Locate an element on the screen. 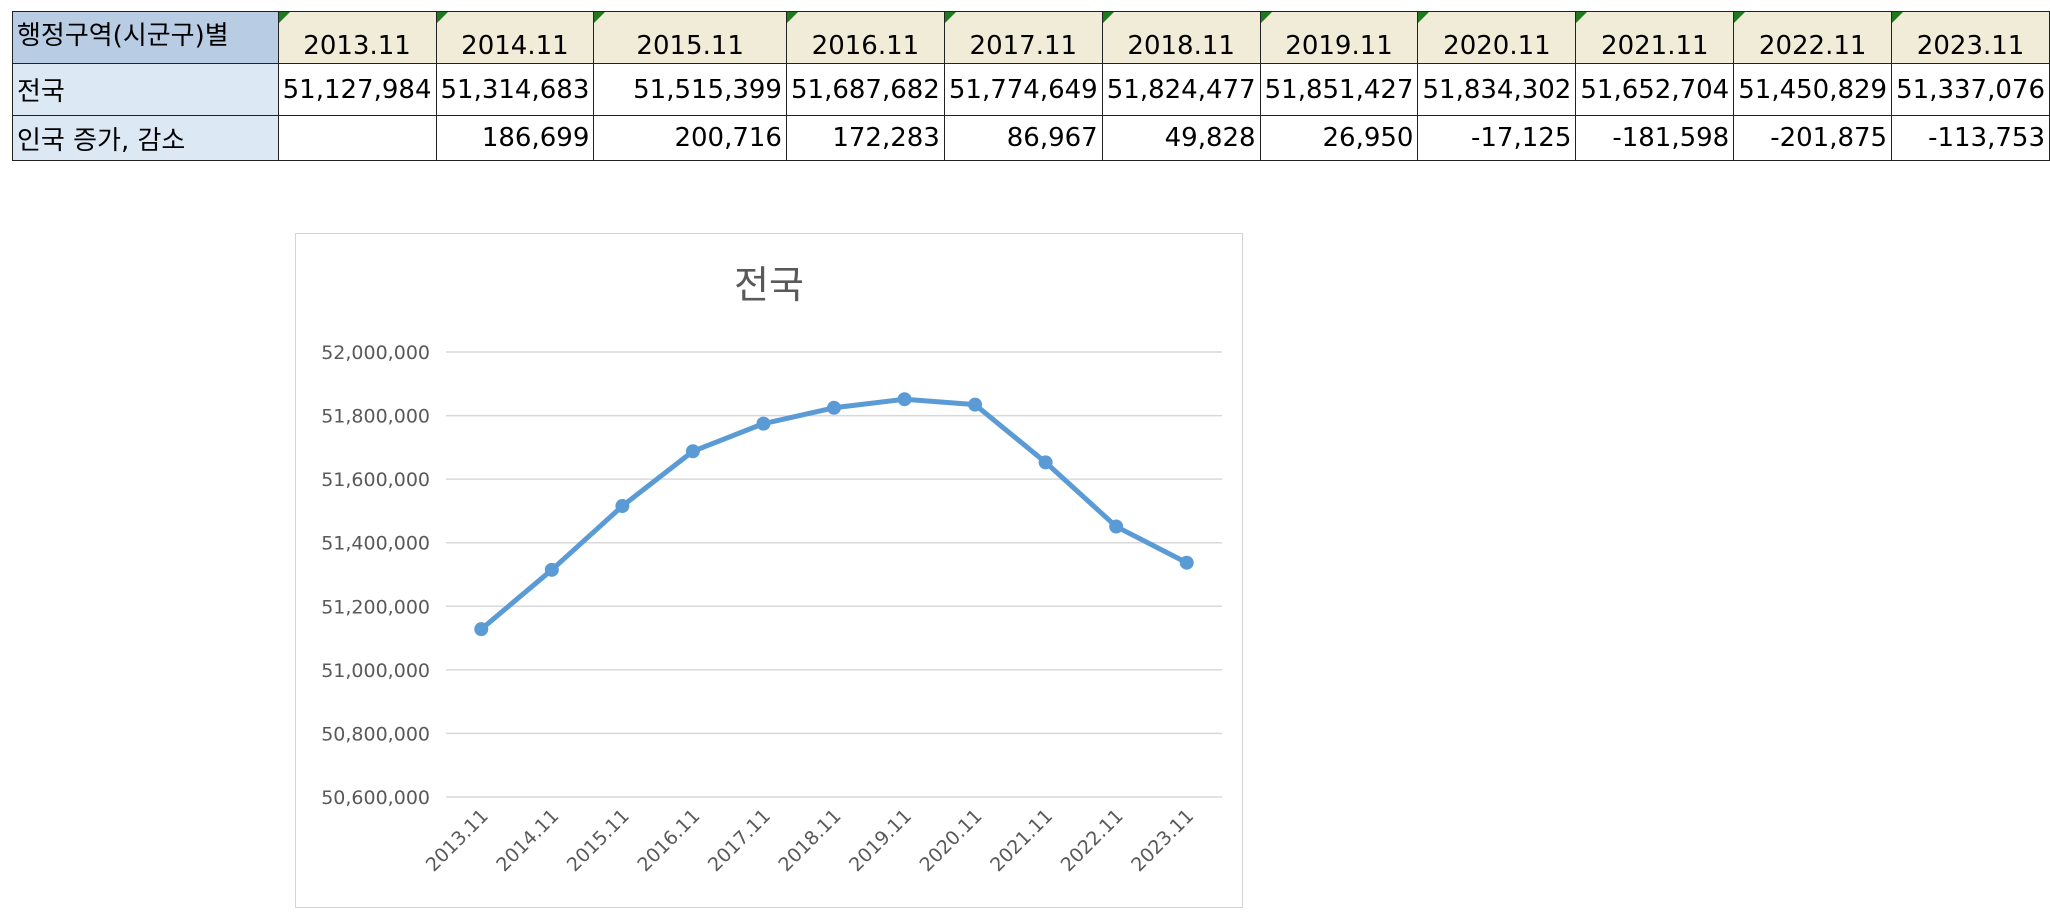 Image resolution: width=2050 pixels, height=924 pixels. series-layer is located at coordinates (834, 514).